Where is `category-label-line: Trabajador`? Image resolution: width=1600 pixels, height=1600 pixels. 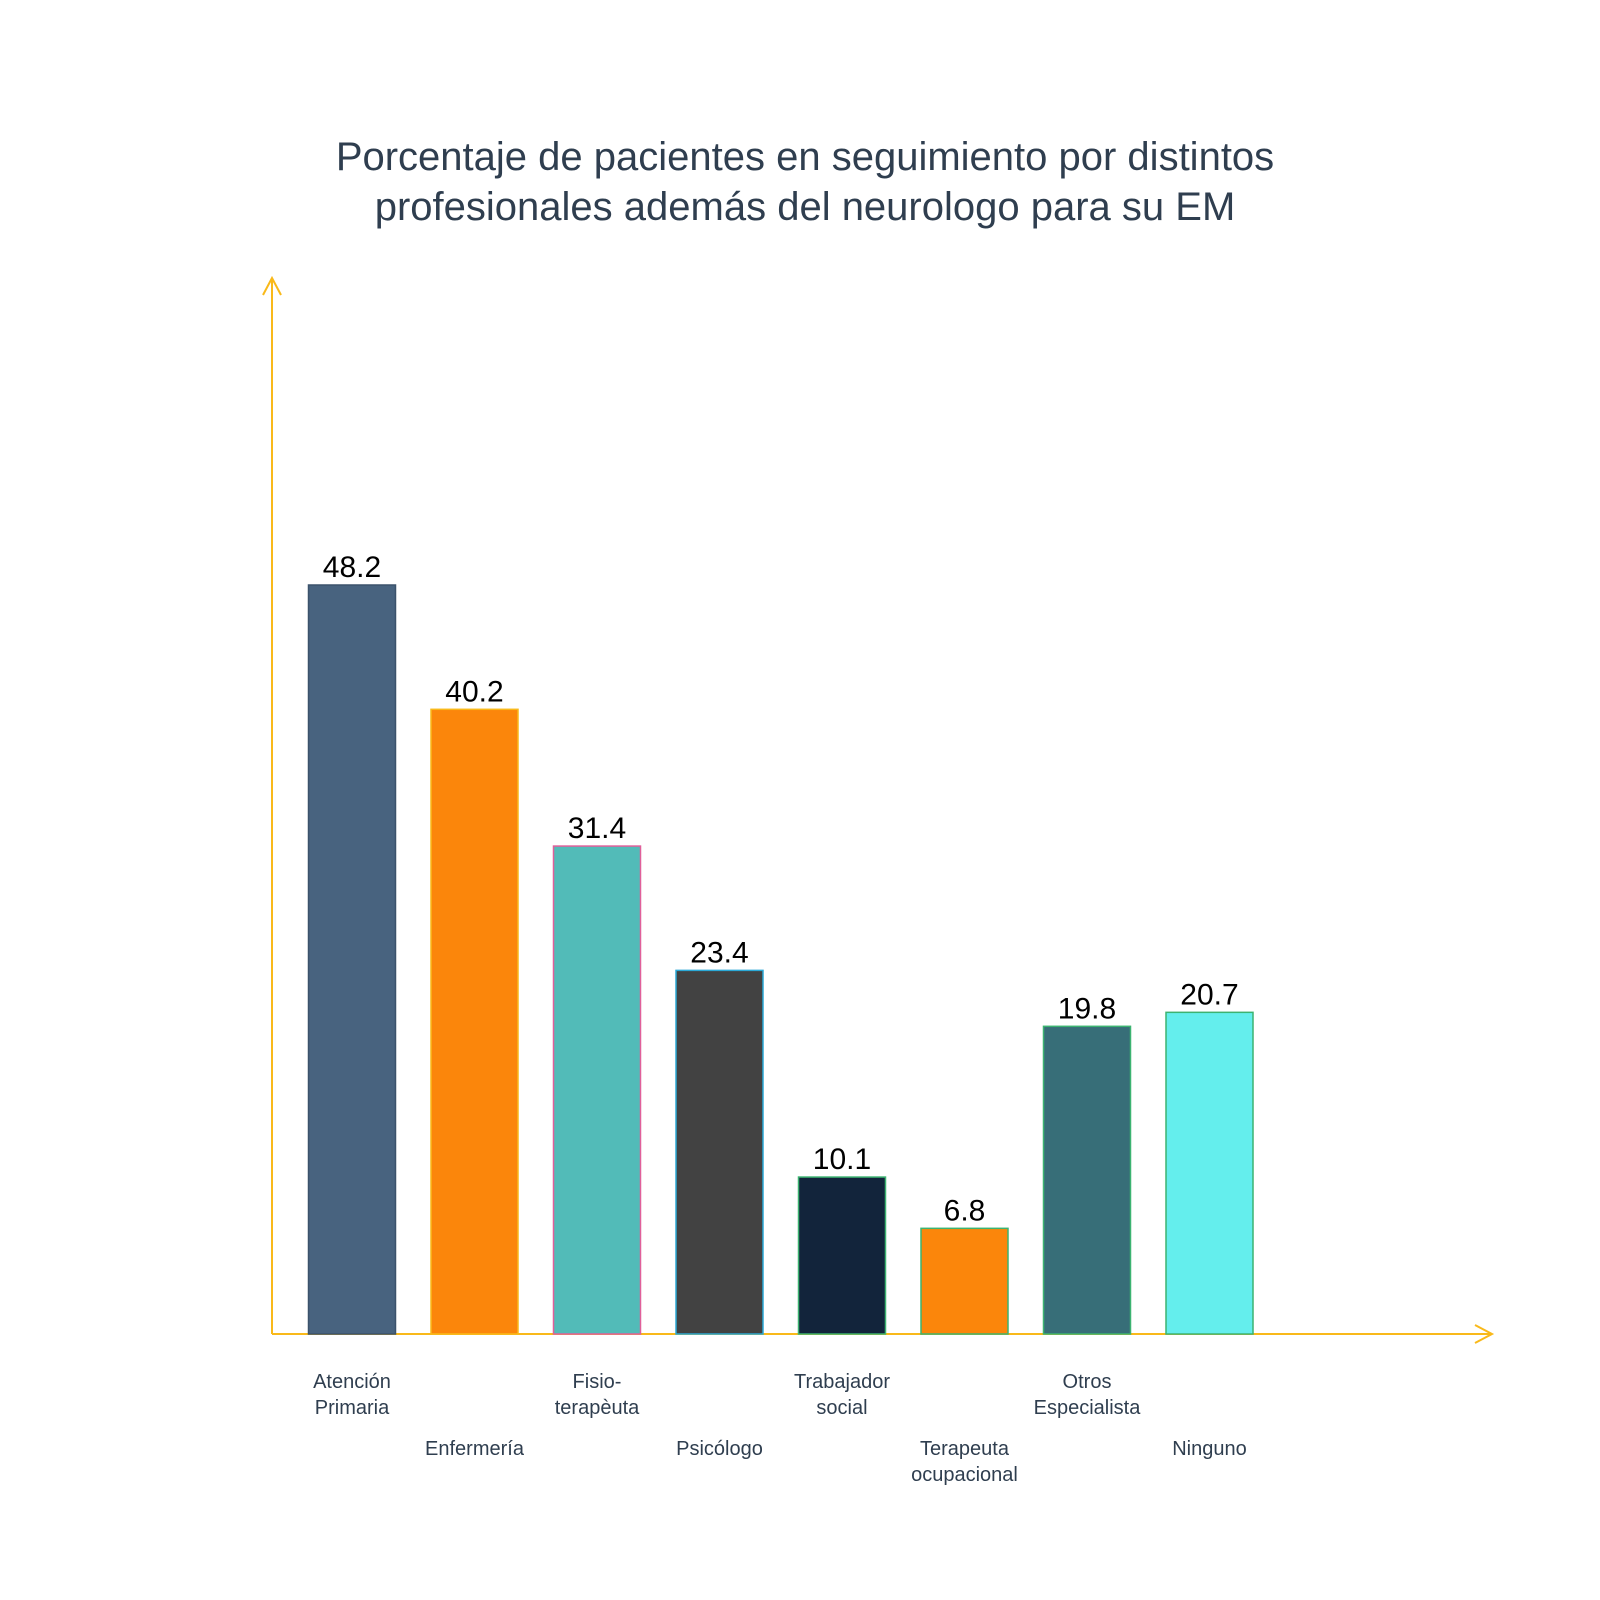 category-label-line: Trabajador is located at coordinates (842, 1382).